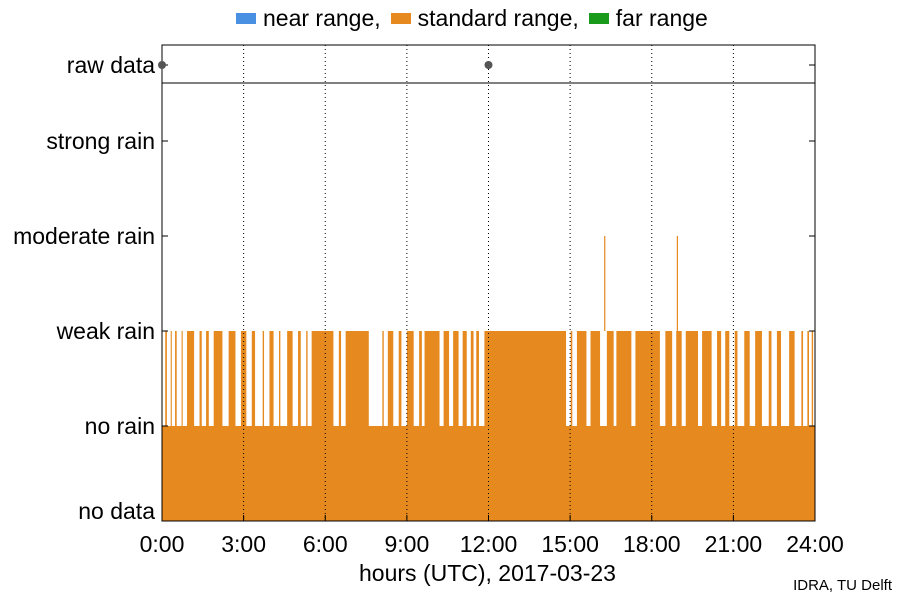  Describe the element at coordinates (406, 544) in the screenshot. I see `x-tick-label-3: 9:00` at that location.